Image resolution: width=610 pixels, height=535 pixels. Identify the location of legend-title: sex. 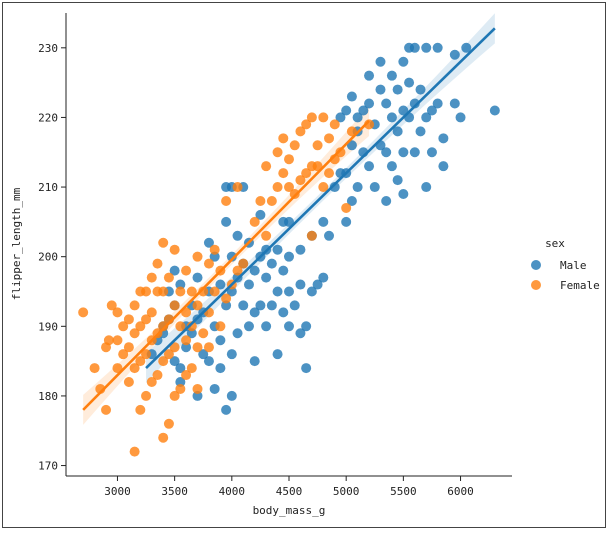
(555, 243).